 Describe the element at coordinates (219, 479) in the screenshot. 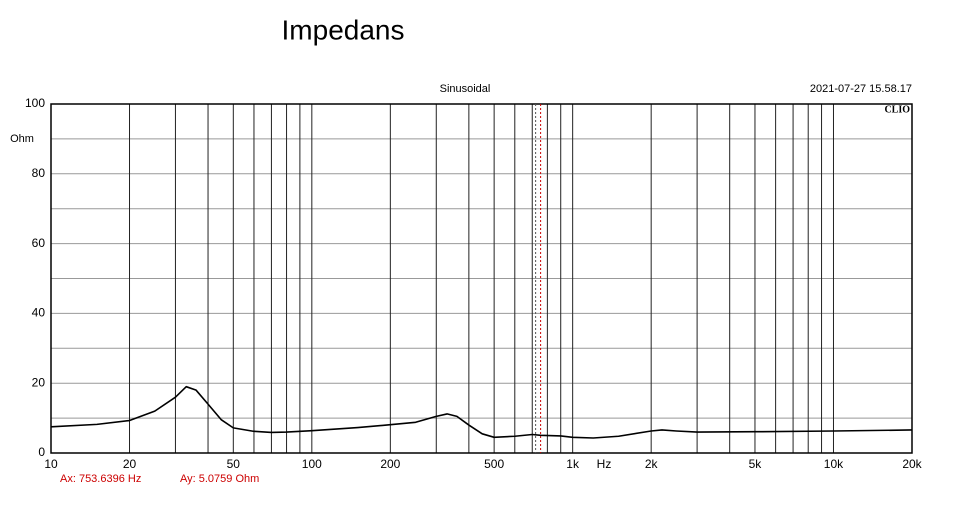

I see `cursor-label: Ay: 5.0759 Ohm` at that location.